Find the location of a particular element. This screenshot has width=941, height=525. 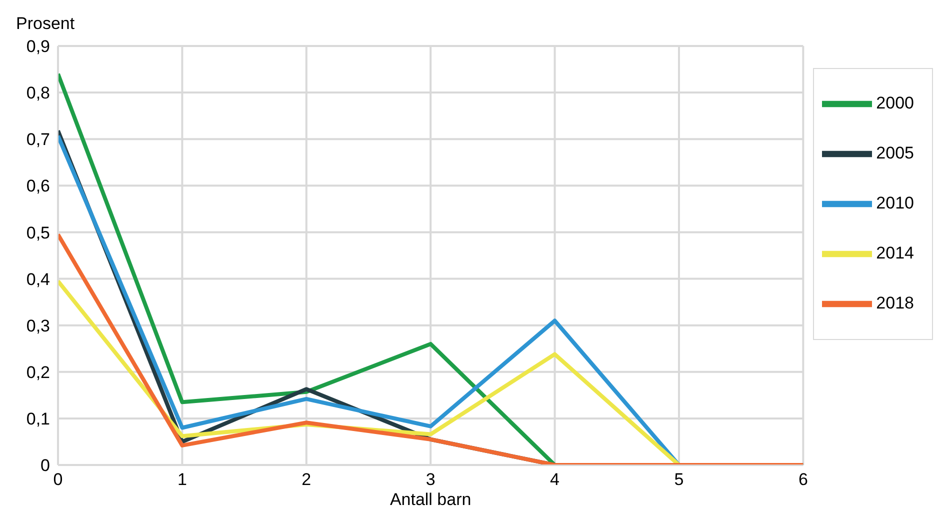

y-axis-title: Prosent is located at coordinates (45, 24).